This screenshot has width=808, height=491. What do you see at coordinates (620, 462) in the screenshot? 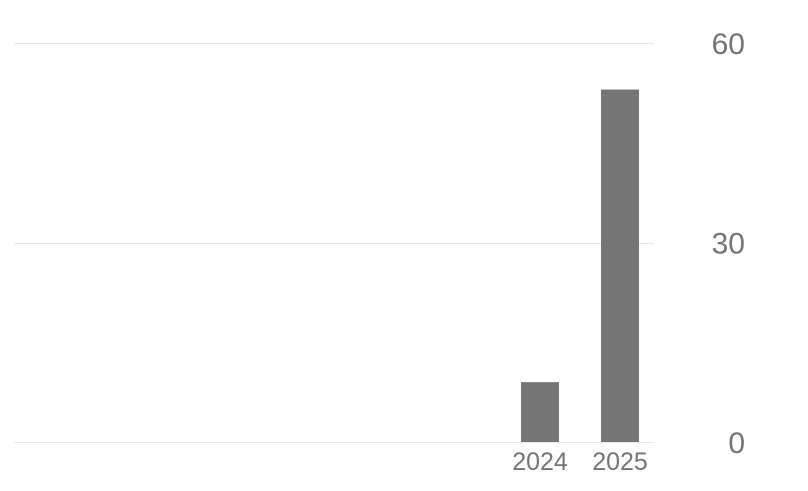
I see `x-tick-label: 2025` at bounding box center [620, 462].